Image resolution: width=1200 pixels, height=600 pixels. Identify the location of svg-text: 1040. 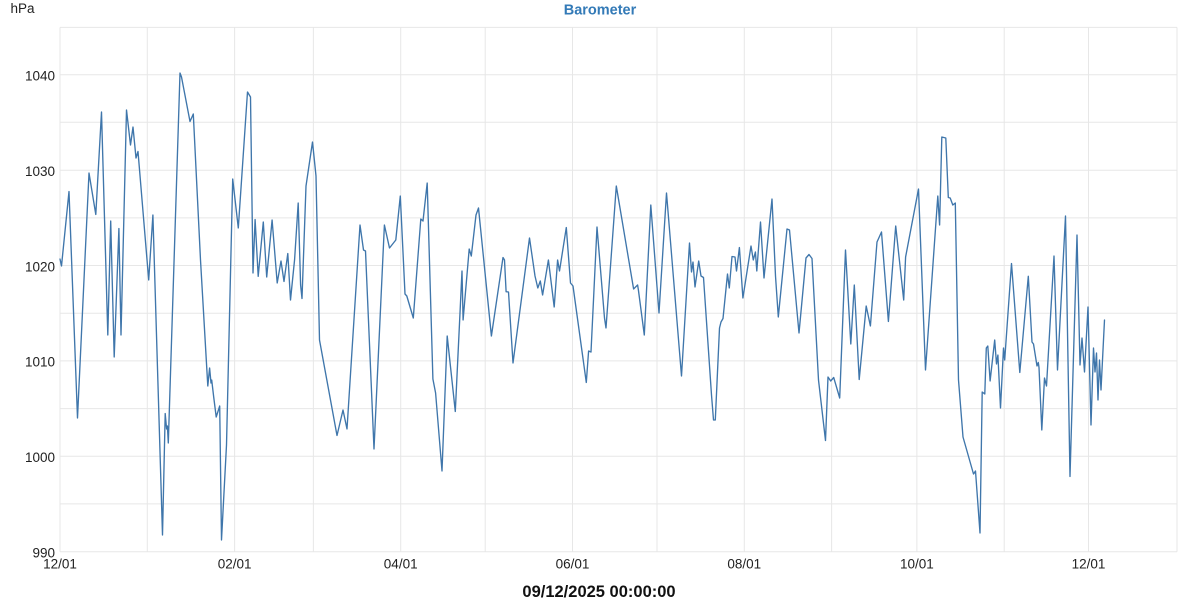
(40, 76).